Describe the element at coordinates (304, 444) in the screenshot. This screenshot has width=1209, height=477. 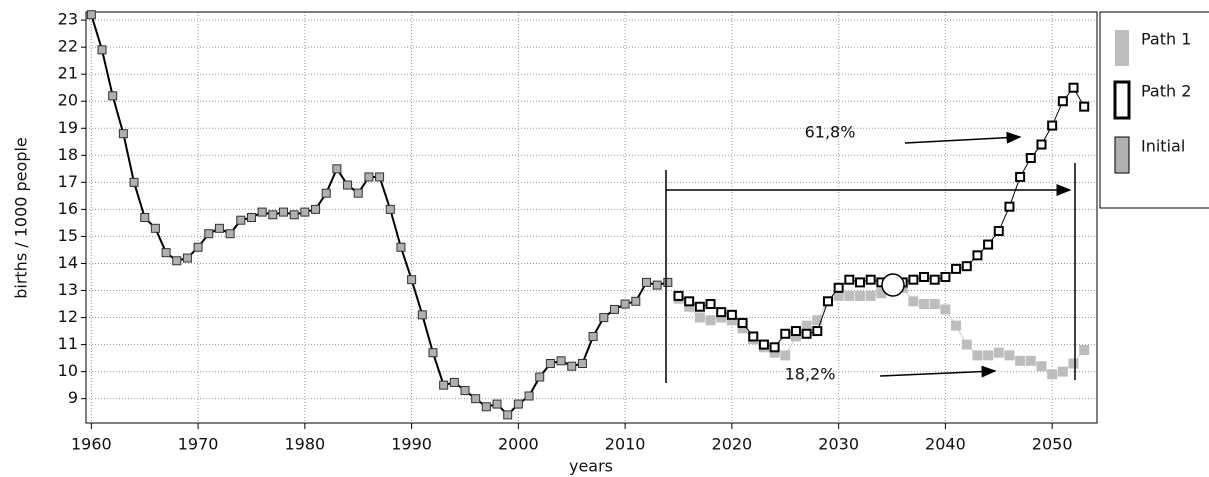
I see `x-tick-label: 1980` at that location.